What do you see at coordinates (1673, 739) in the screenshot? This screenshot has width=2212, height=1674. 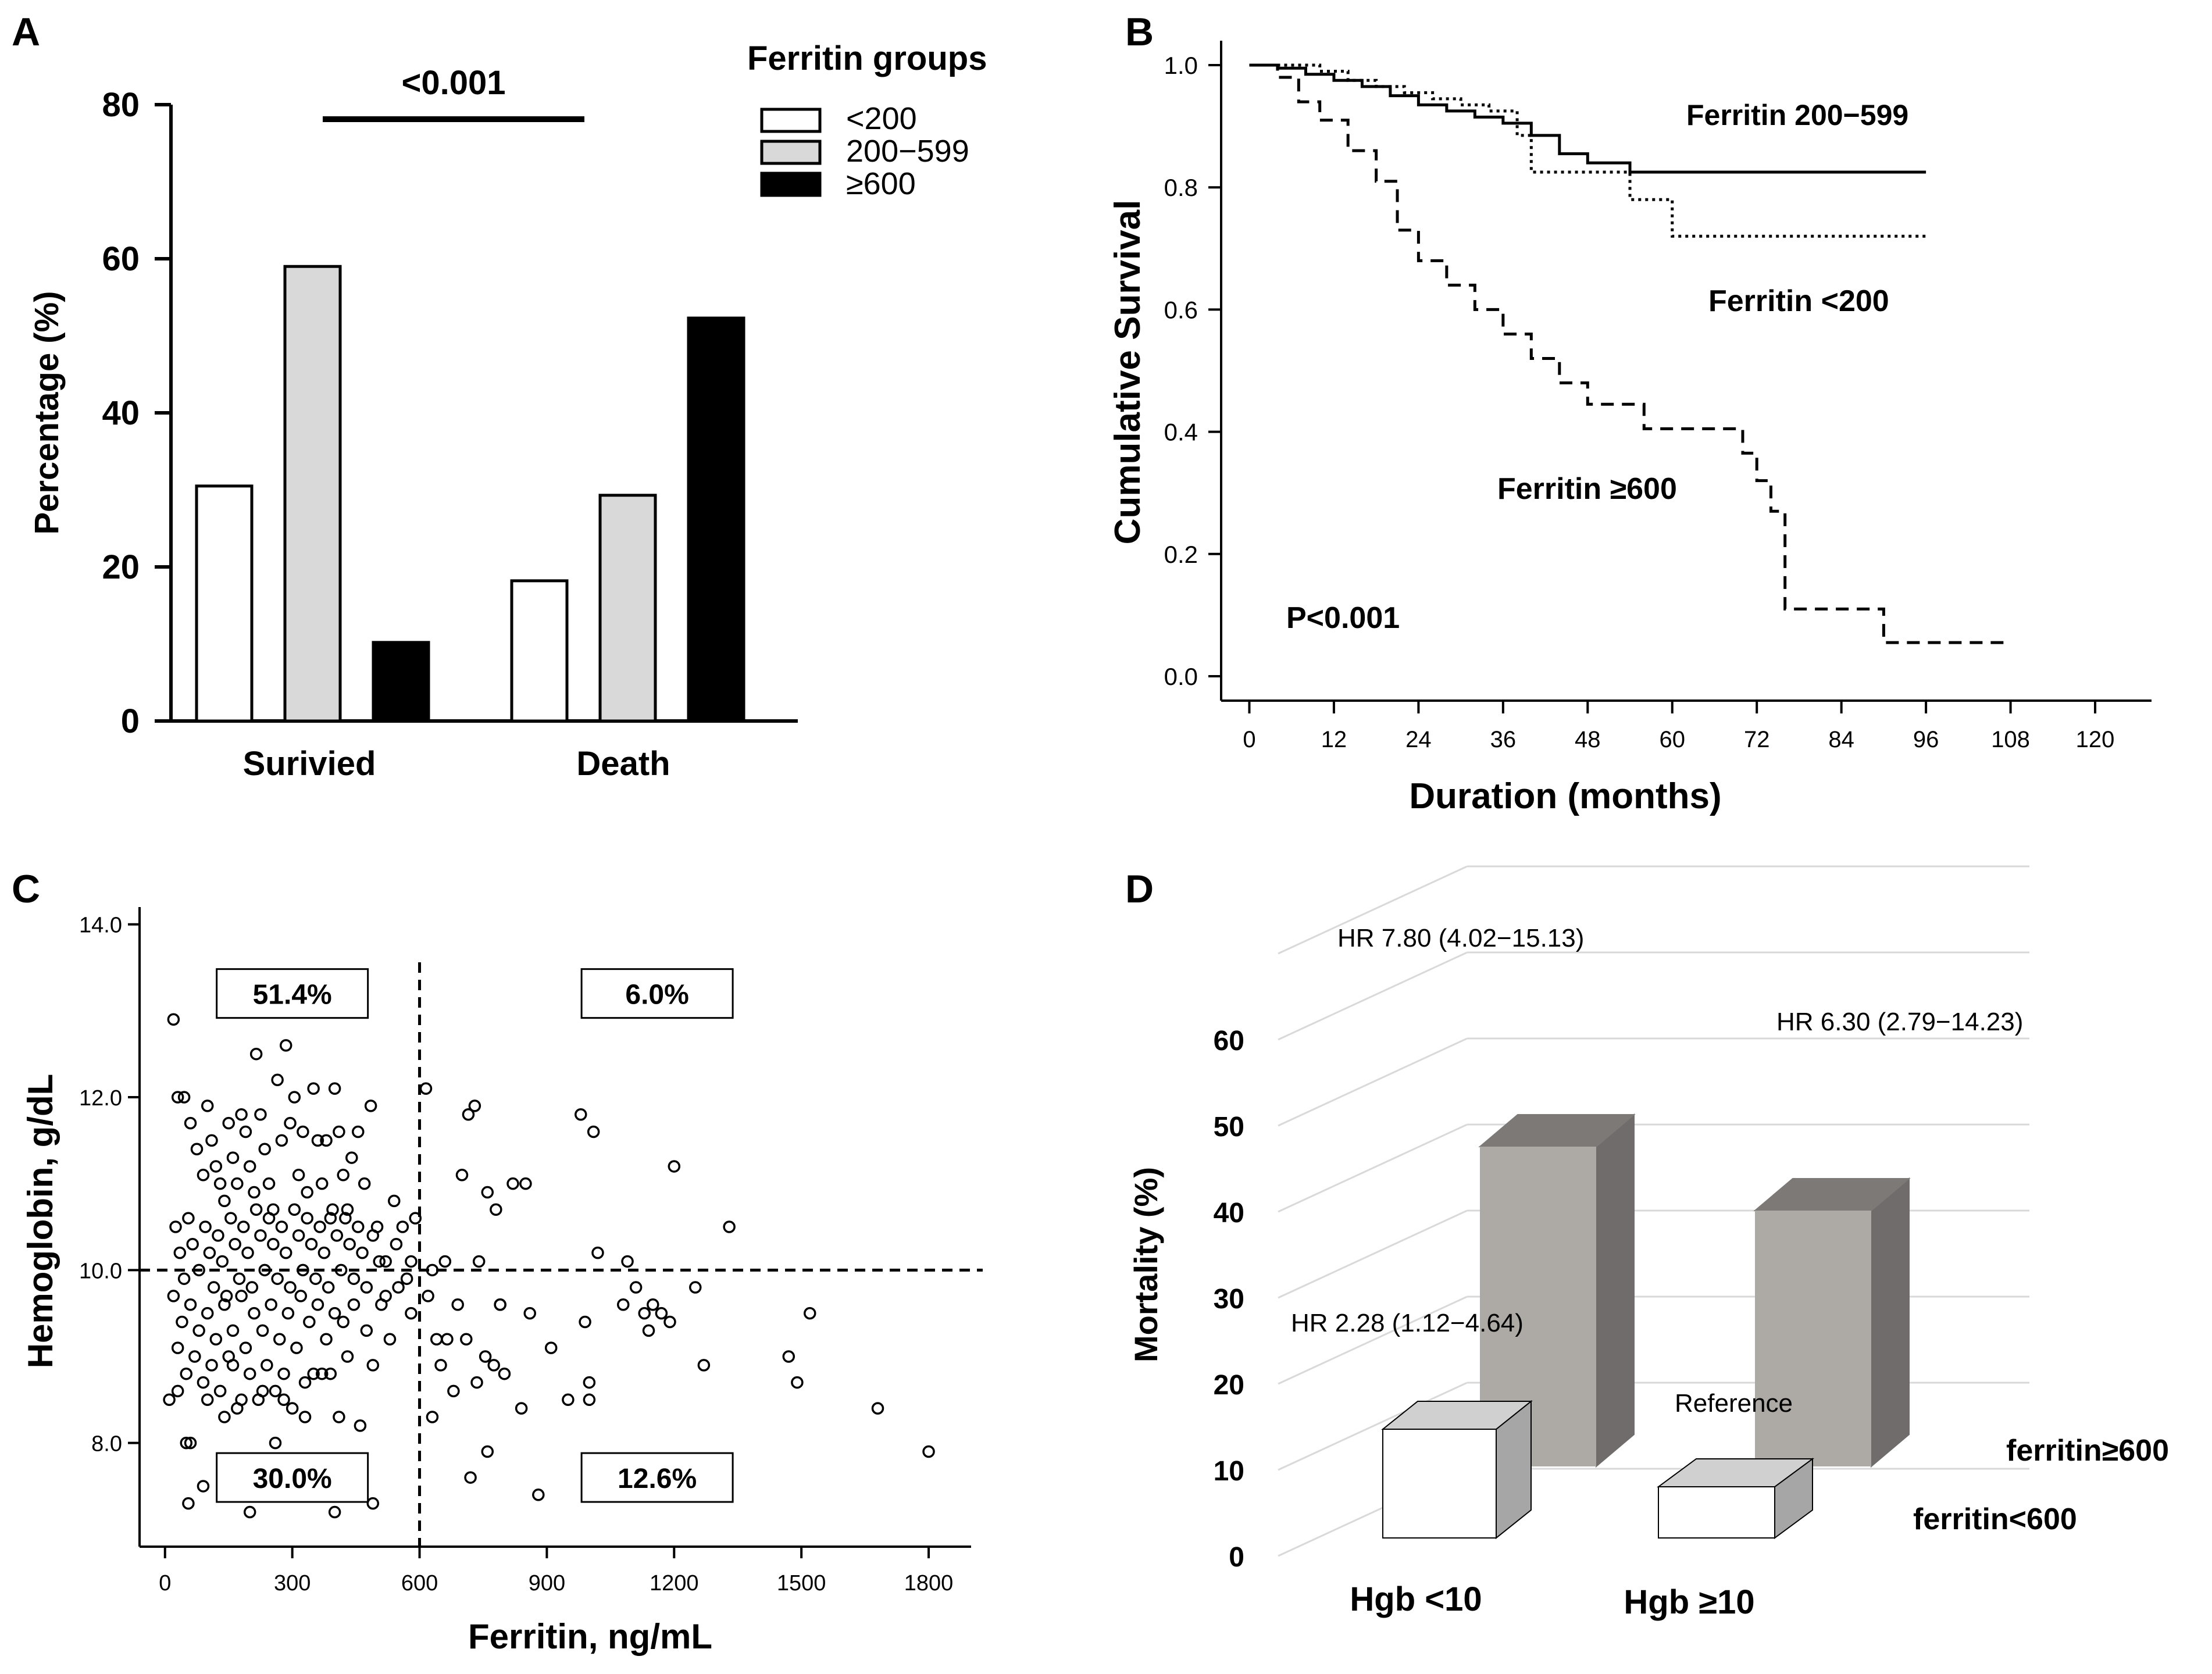 I see `b-x-tick-label: 60` at bounding box center [1673, 739].